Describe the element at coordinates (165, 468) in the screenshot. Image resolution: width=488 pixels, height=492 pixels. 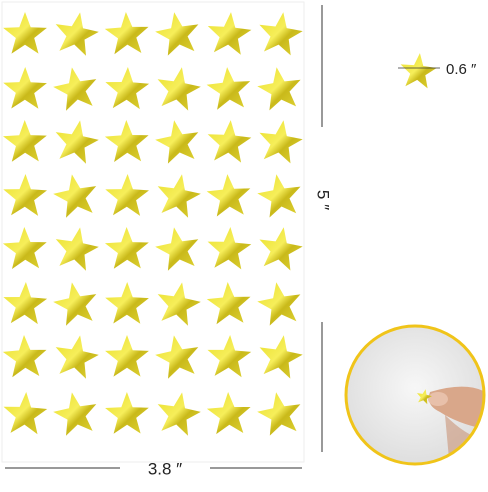
I see `width-label: 3.8 ″` at that location.